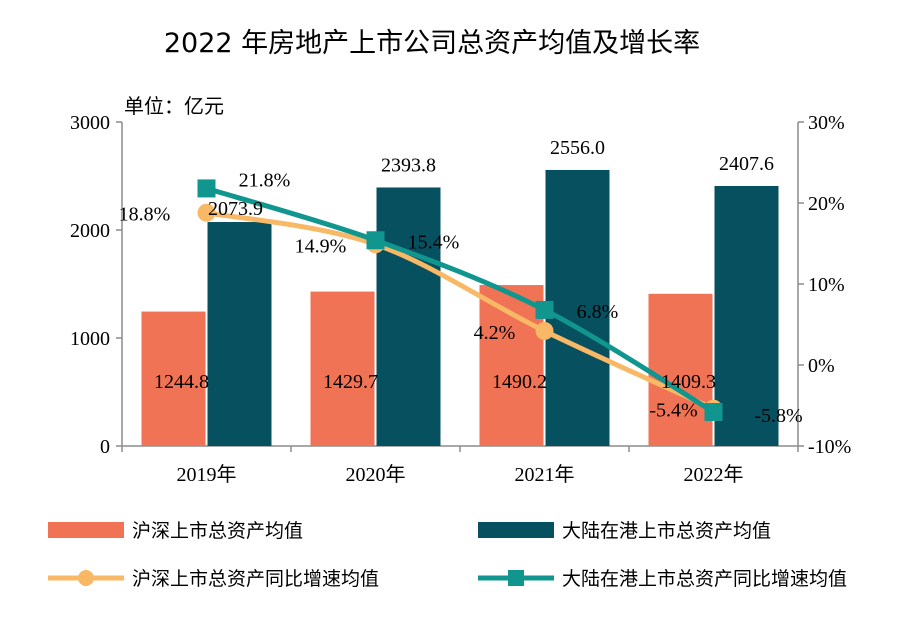 Image resolution: width=922 pixels, height=638 pixels. I want to click on line-data-label: 18.8%, so click(145, 215).